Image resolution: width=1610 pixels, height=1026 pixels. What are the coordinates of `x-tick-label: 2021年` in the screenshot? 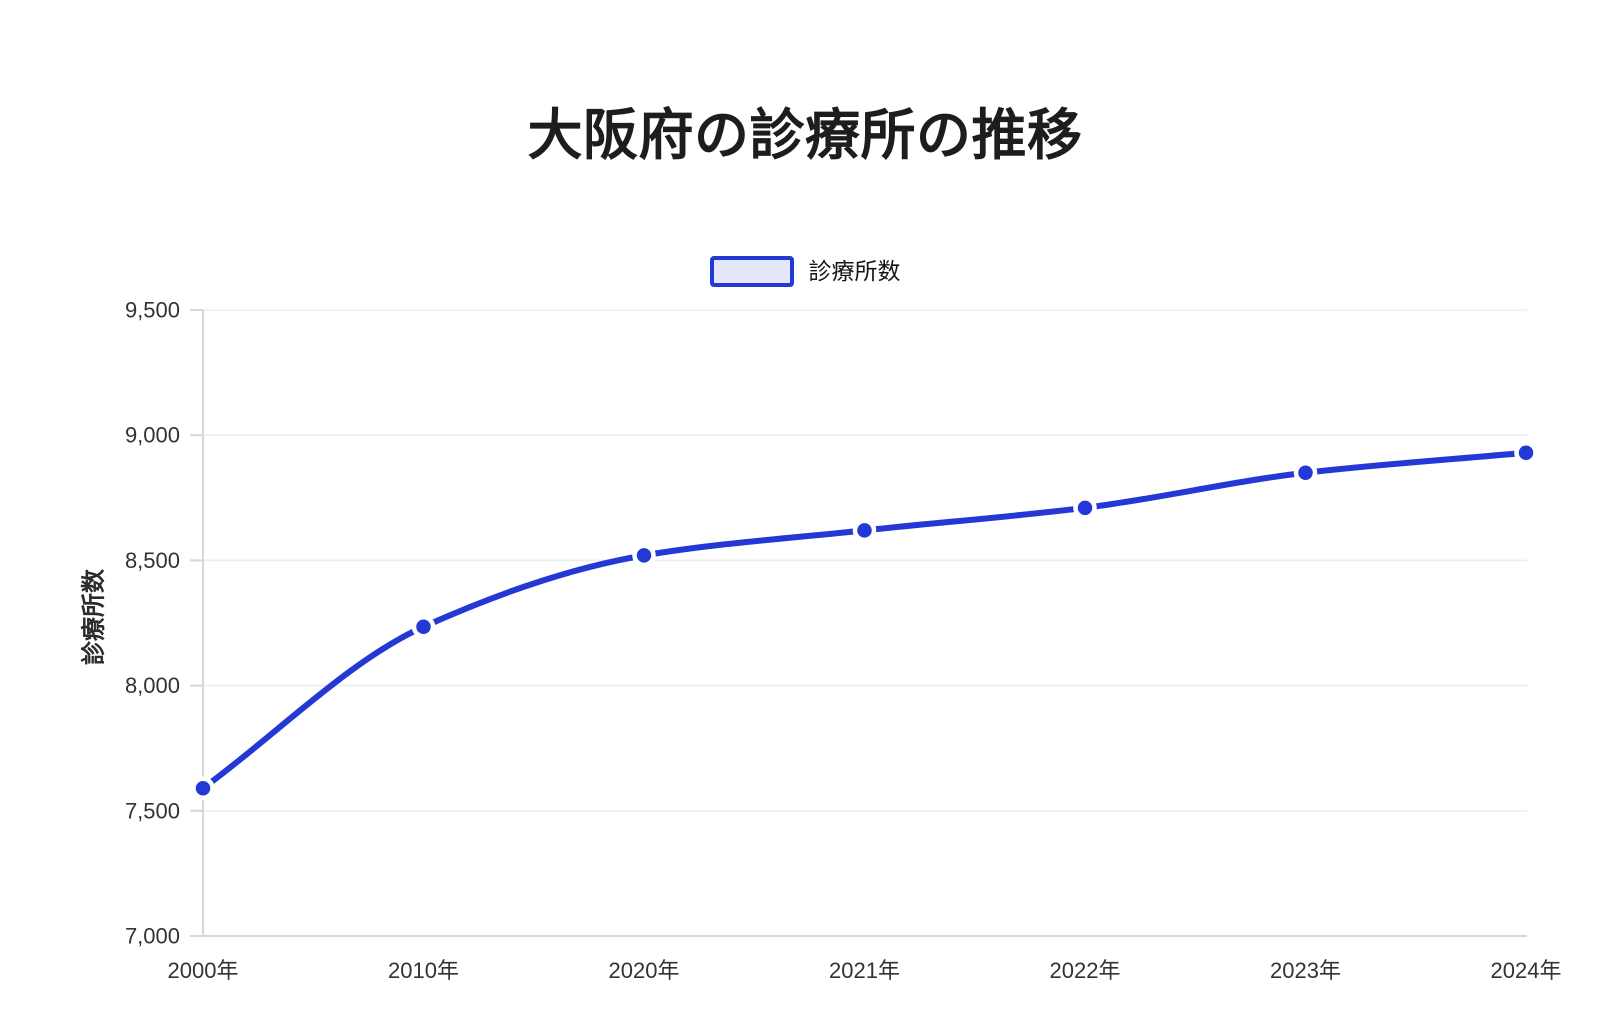 It's located at (864, 970).